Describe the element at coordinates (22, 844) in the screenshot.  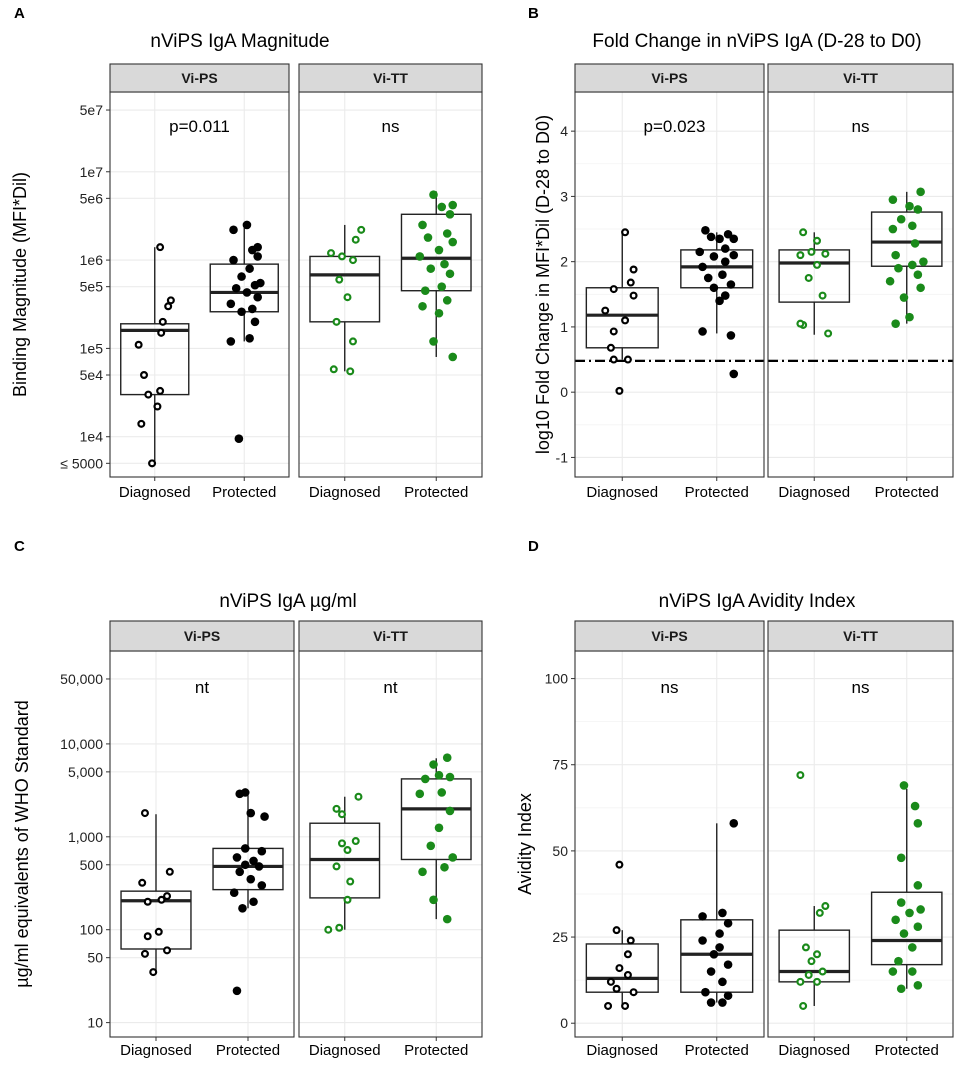
I see `y-axis-label: µg/ml equivalents of WHO Standard` at that location.